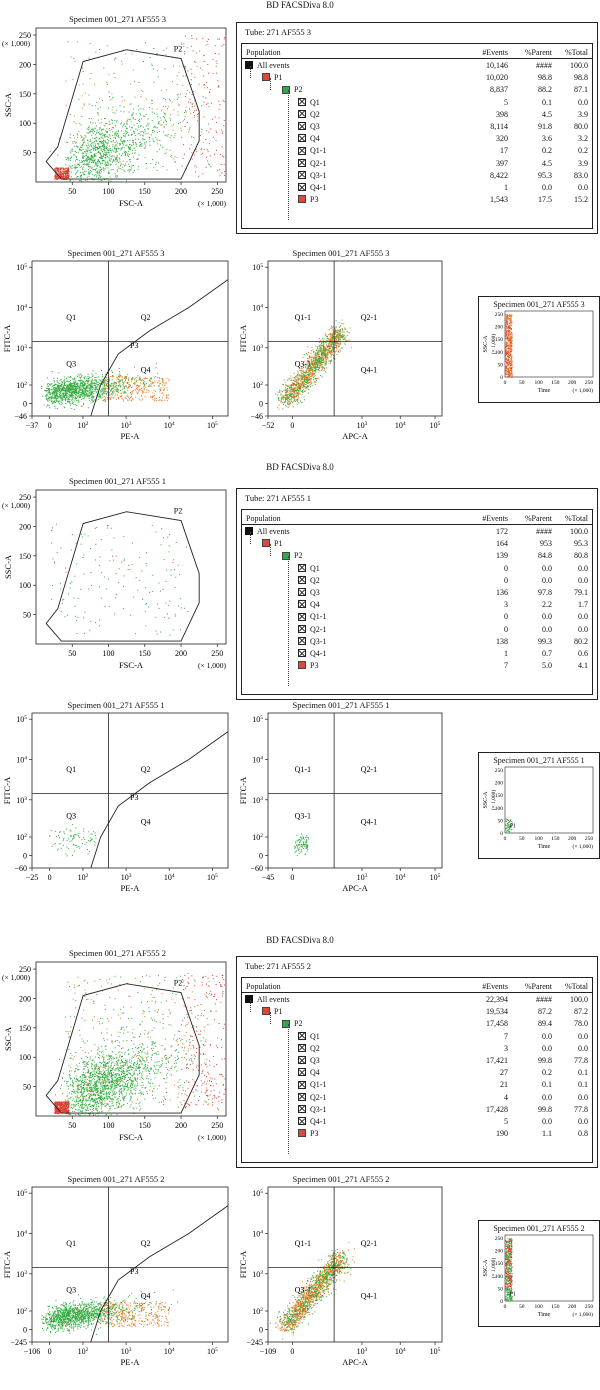  What do you see at coordinates (315, 102) in the screenshot?
I see `population-name: Q1` at bounding box center [315, 102].